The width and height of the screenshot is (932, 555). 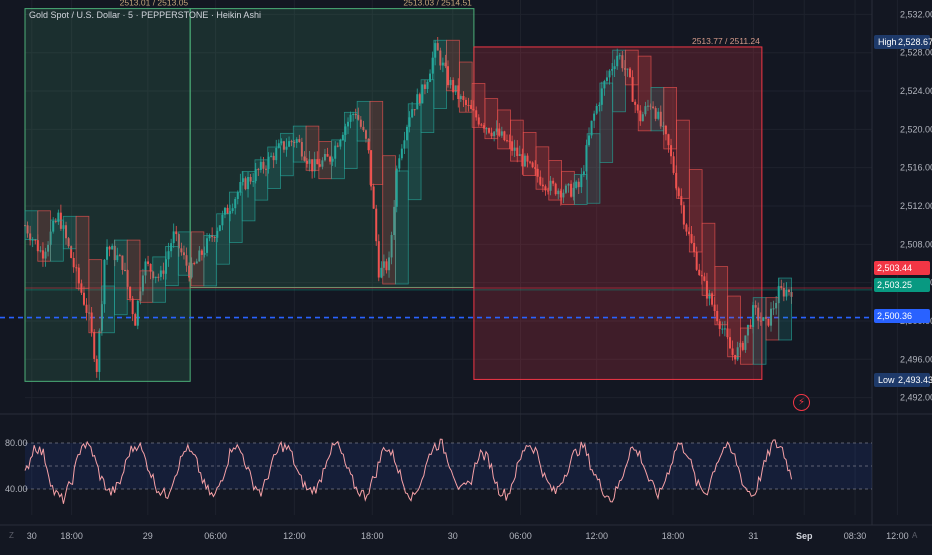 I want to click on y-tick-label: 2,492.00, so click(x=916, y=398).